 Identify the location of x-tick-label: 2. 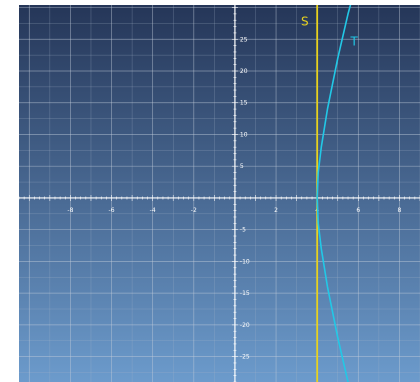
(276, 210).